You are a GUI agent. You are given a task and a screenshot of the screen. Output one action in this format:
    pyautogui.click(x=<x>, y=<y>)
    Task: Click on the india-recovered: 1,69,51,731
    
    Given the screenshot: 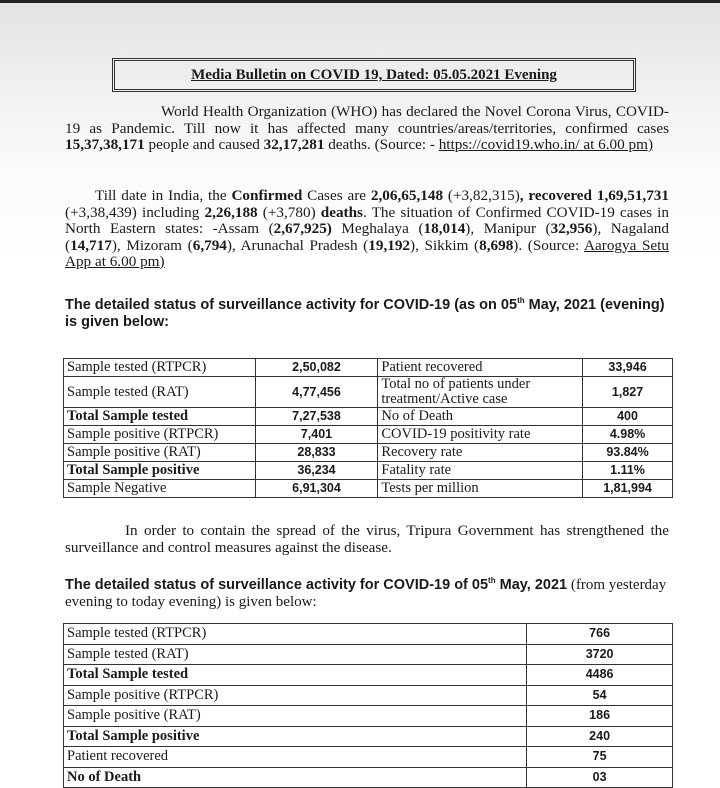 What is the action you would take?
    pyautogui.click(x=632, y=195)
    